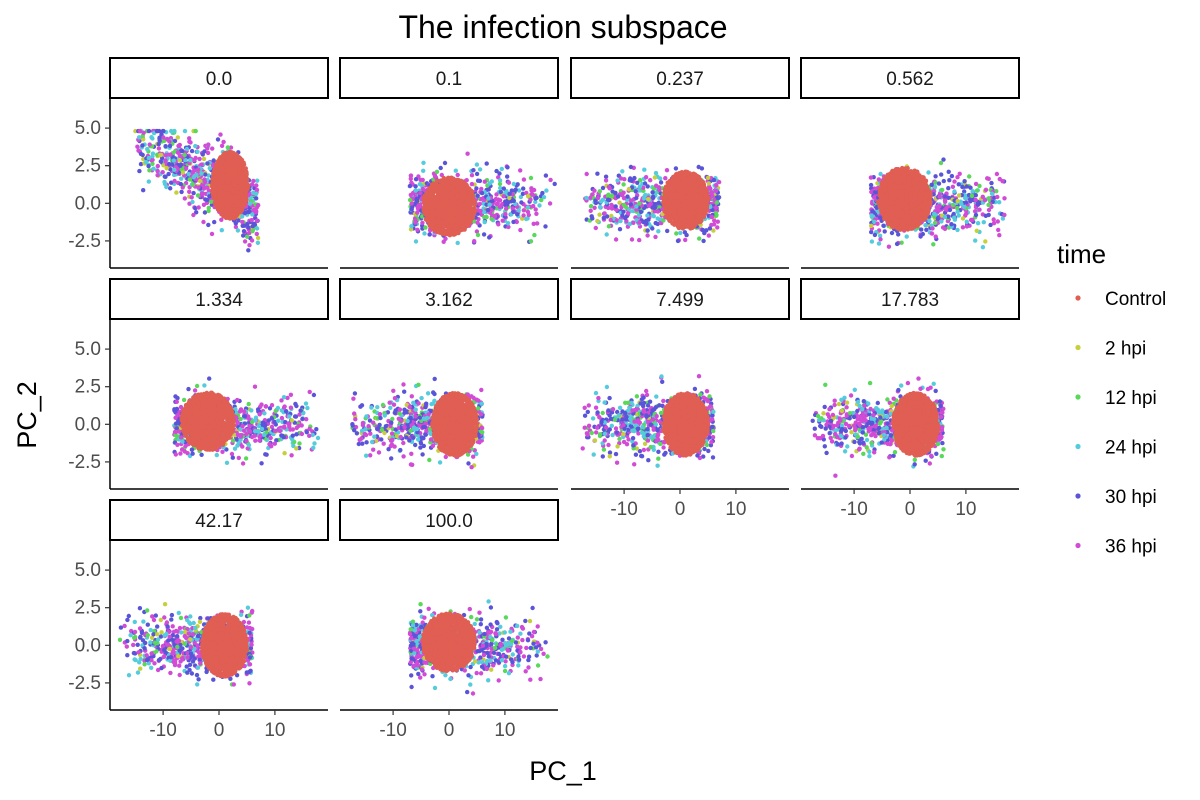  Describe the element at coordinates (88, 166) in the screenshot. I see `y-tick-label: 2.5` at that location.